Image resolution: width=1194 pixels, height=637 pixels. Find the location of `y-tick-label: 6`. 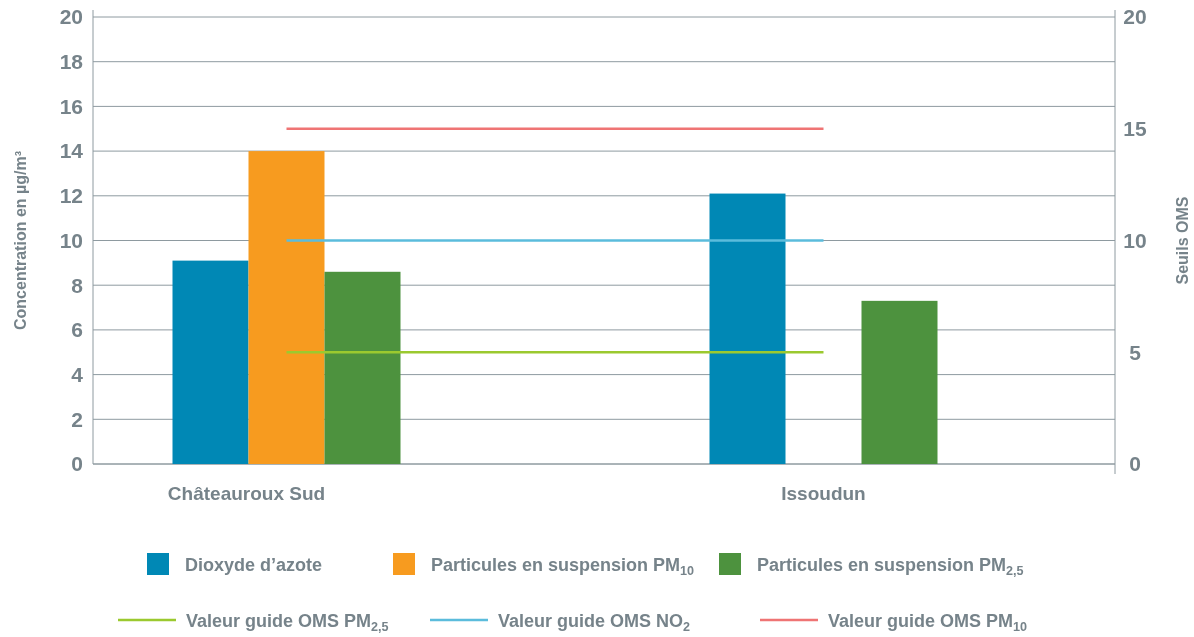

y-tick-label: 6 is located at coordinates (77, 330).